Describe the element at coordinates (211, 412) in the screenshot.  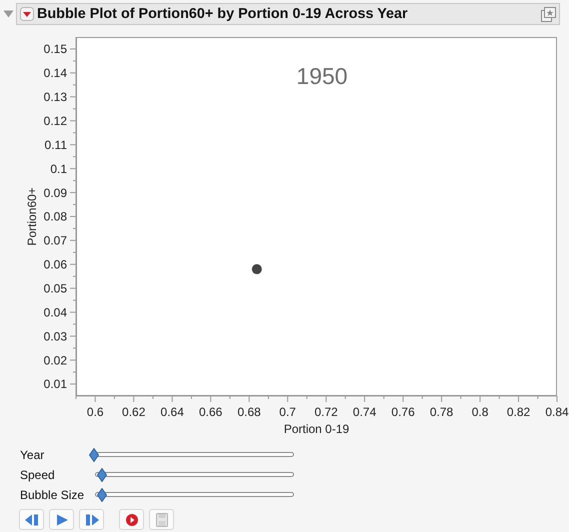
I see `x-tick-label: 0.66` at that location.